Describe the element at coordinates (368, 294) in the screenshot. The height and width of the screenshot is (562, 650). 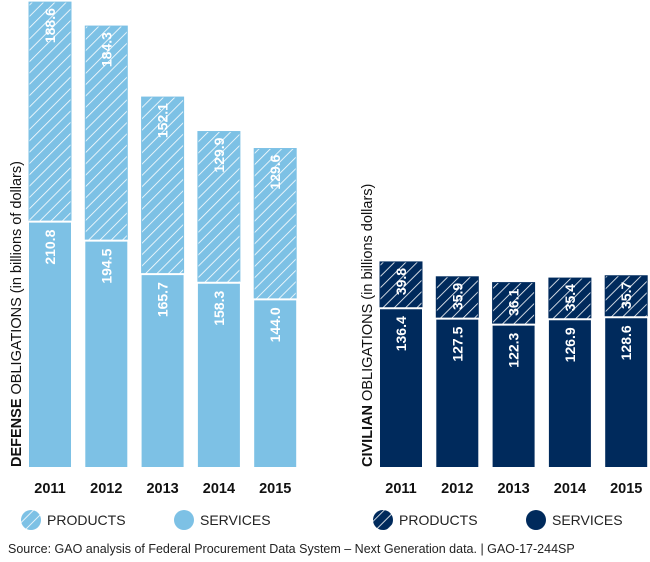
I see `y-axis-label-rest: OBLIGATIONS (in billions dollars)` at that location.